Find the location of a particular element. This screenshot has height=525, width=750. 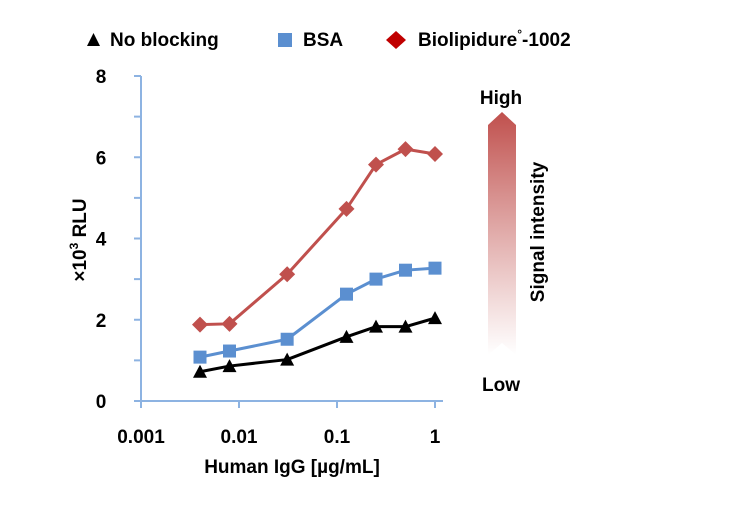

x-axis-title: Human IgG [µg/mL] is located at coordinates (292, 467).